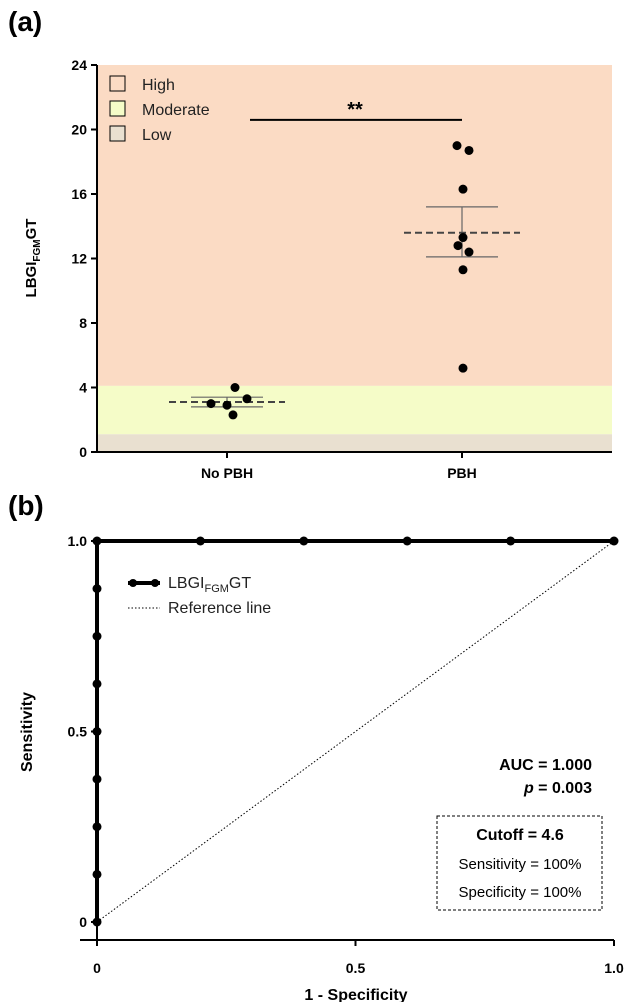 This screenshot has height=1002, width=626. I want to click on legend-swatch-high, so click(117, 83).